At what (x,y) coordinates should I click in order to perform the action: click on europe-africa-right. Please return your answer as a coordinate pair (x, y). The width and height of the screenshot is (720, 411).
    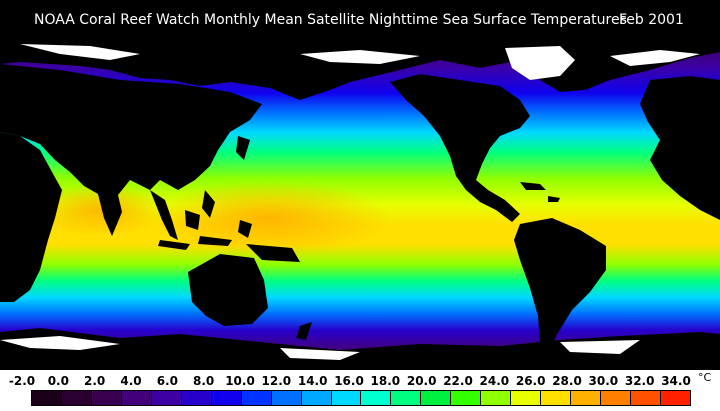
    Looking at the image, I should click on (680, 148).